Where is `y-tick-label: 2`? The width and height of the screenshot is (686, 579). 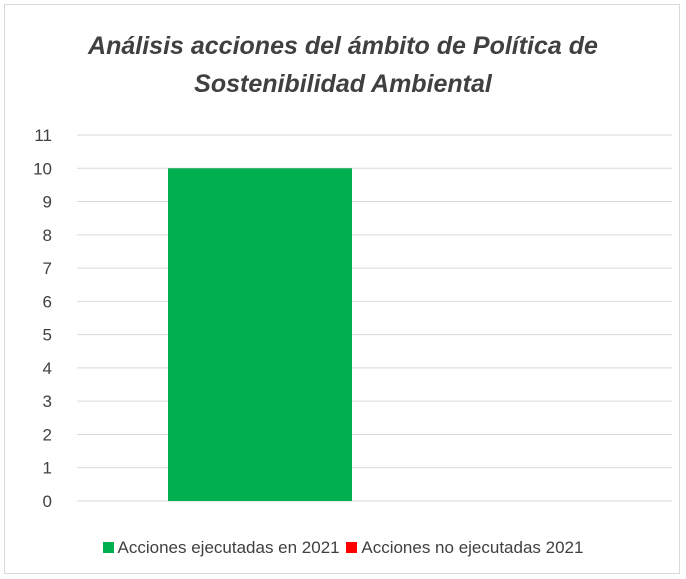
y-tick-label: 2 is located at coordinates (47, 434).